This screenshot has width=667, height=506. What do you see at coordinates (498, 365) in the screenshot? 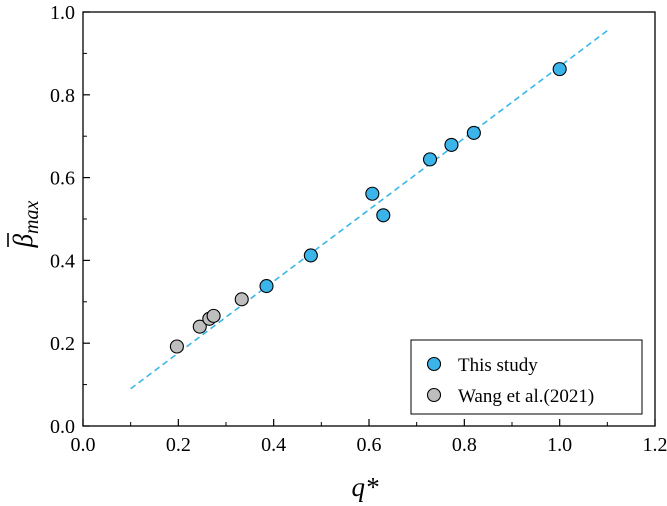
I see `legend-label-this-study: This study` at bounding box center [498, 365].